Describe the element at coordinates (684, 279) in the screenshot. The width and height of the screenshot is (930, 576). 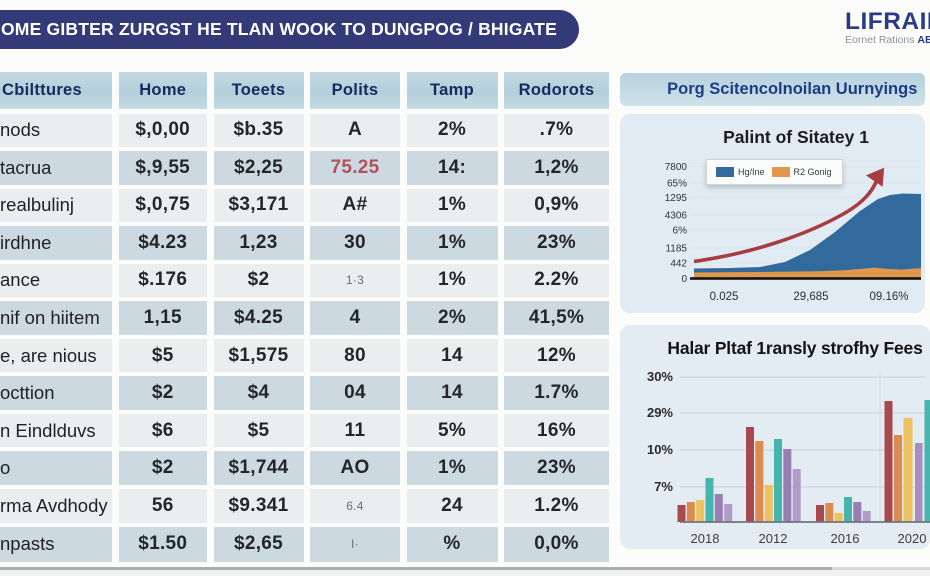
I see `svg-text: 0` at that location.